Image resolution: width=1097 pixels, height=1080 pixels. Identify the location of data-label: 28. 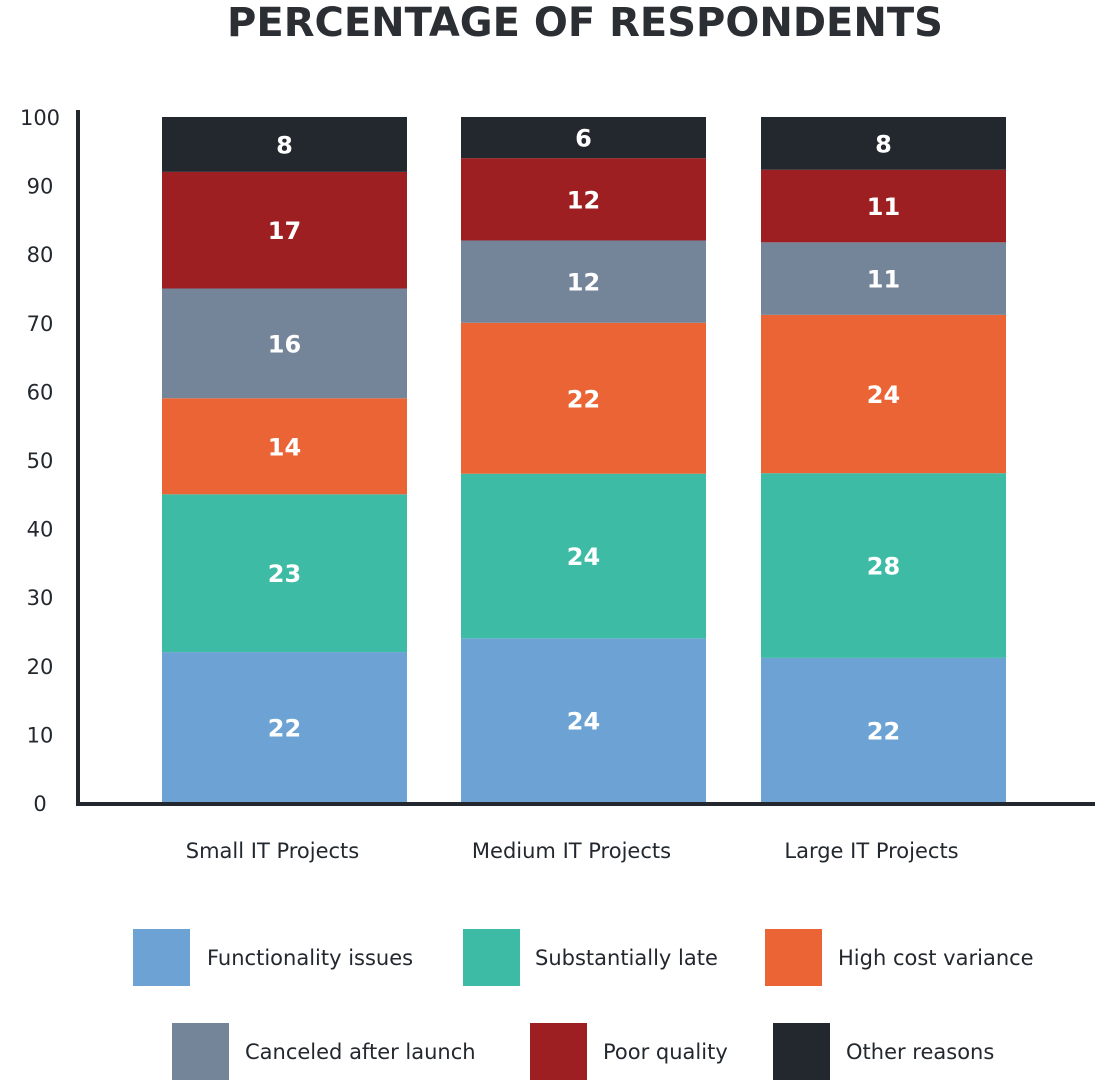
(883, 567).